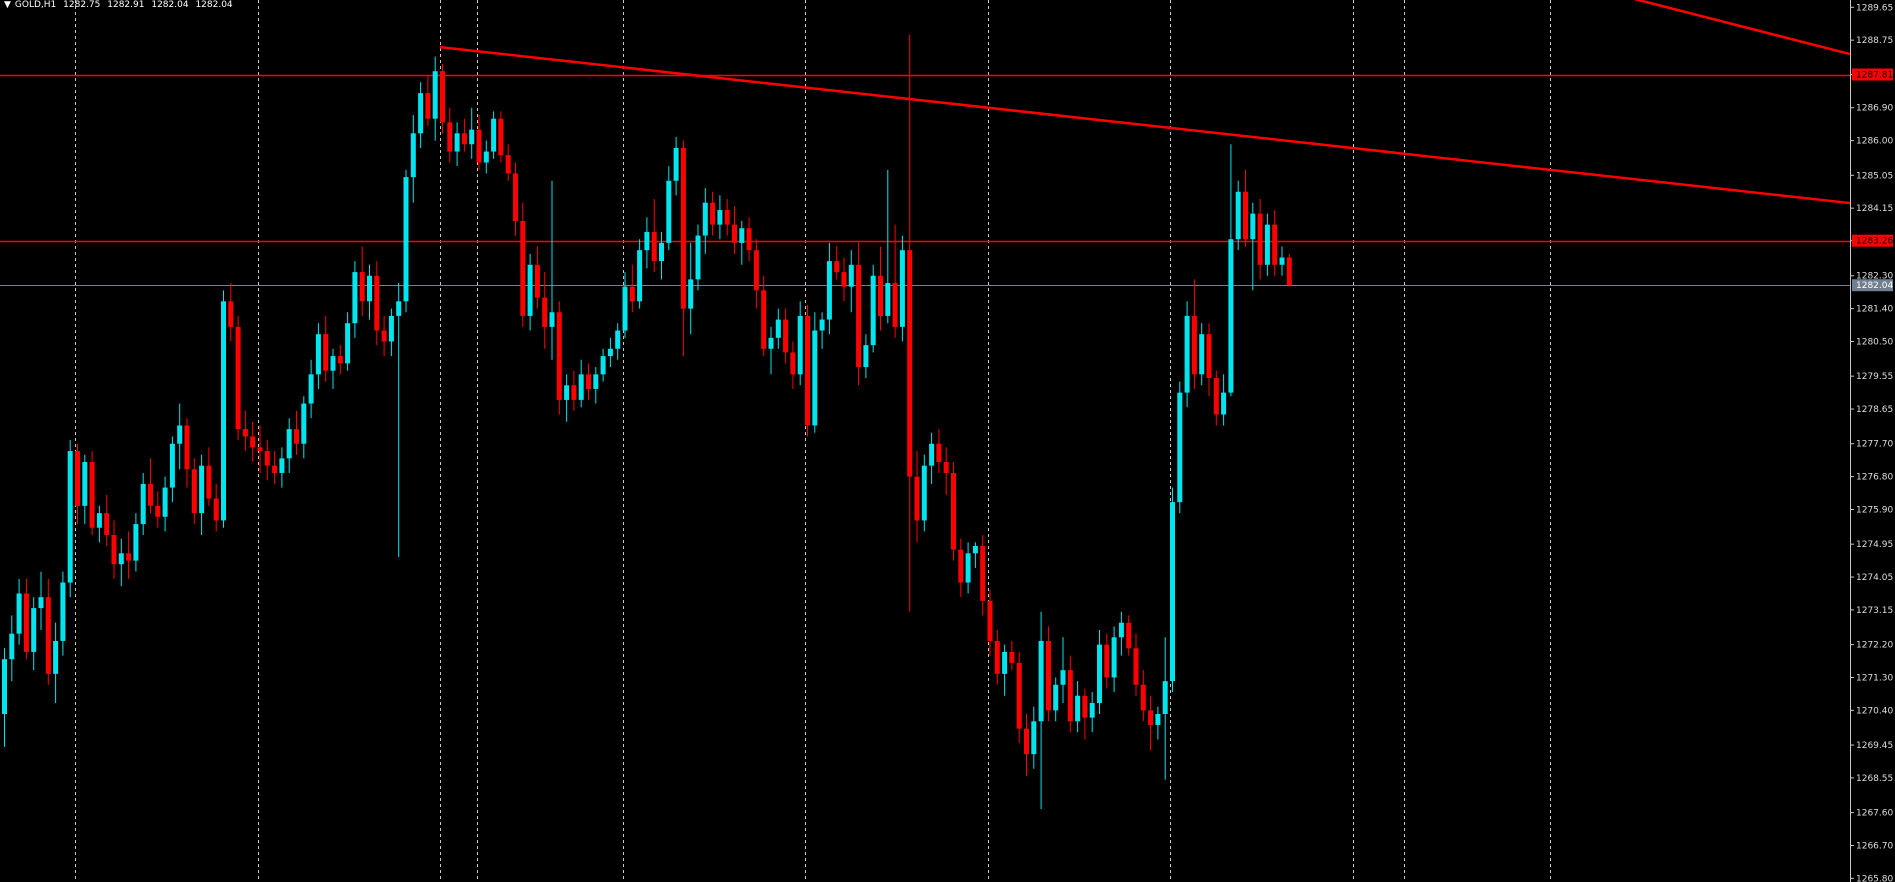 The width and height of the screenshot is (1895, 882). I want to click on axis-tick-label: 1268.55, so click(1874, 779).